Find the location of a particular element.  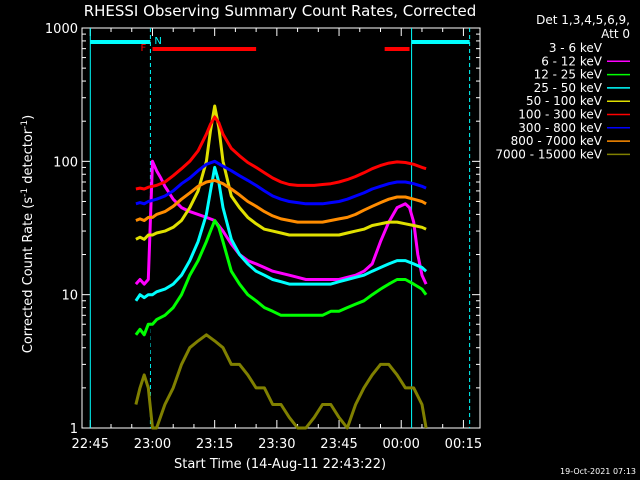

legend-label: 3 - 6 keV is located at coordinates (576, 48).